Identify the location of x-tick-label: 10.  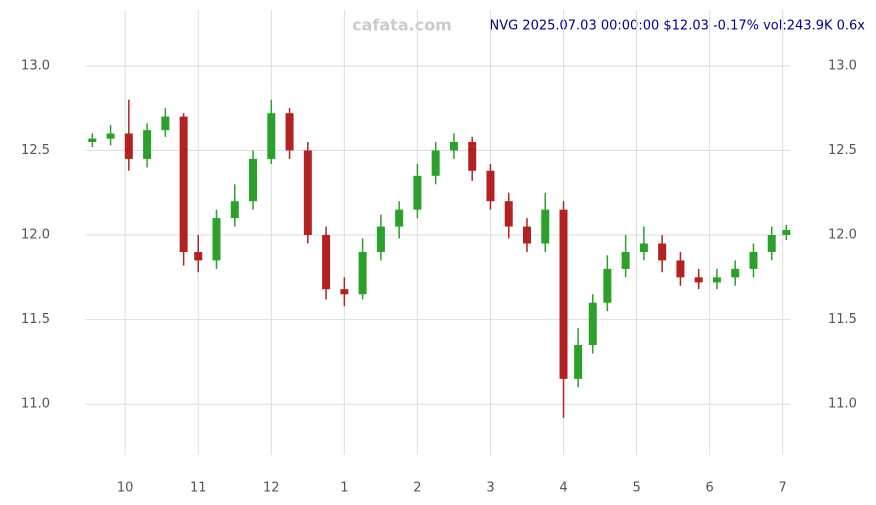
(125, 488).